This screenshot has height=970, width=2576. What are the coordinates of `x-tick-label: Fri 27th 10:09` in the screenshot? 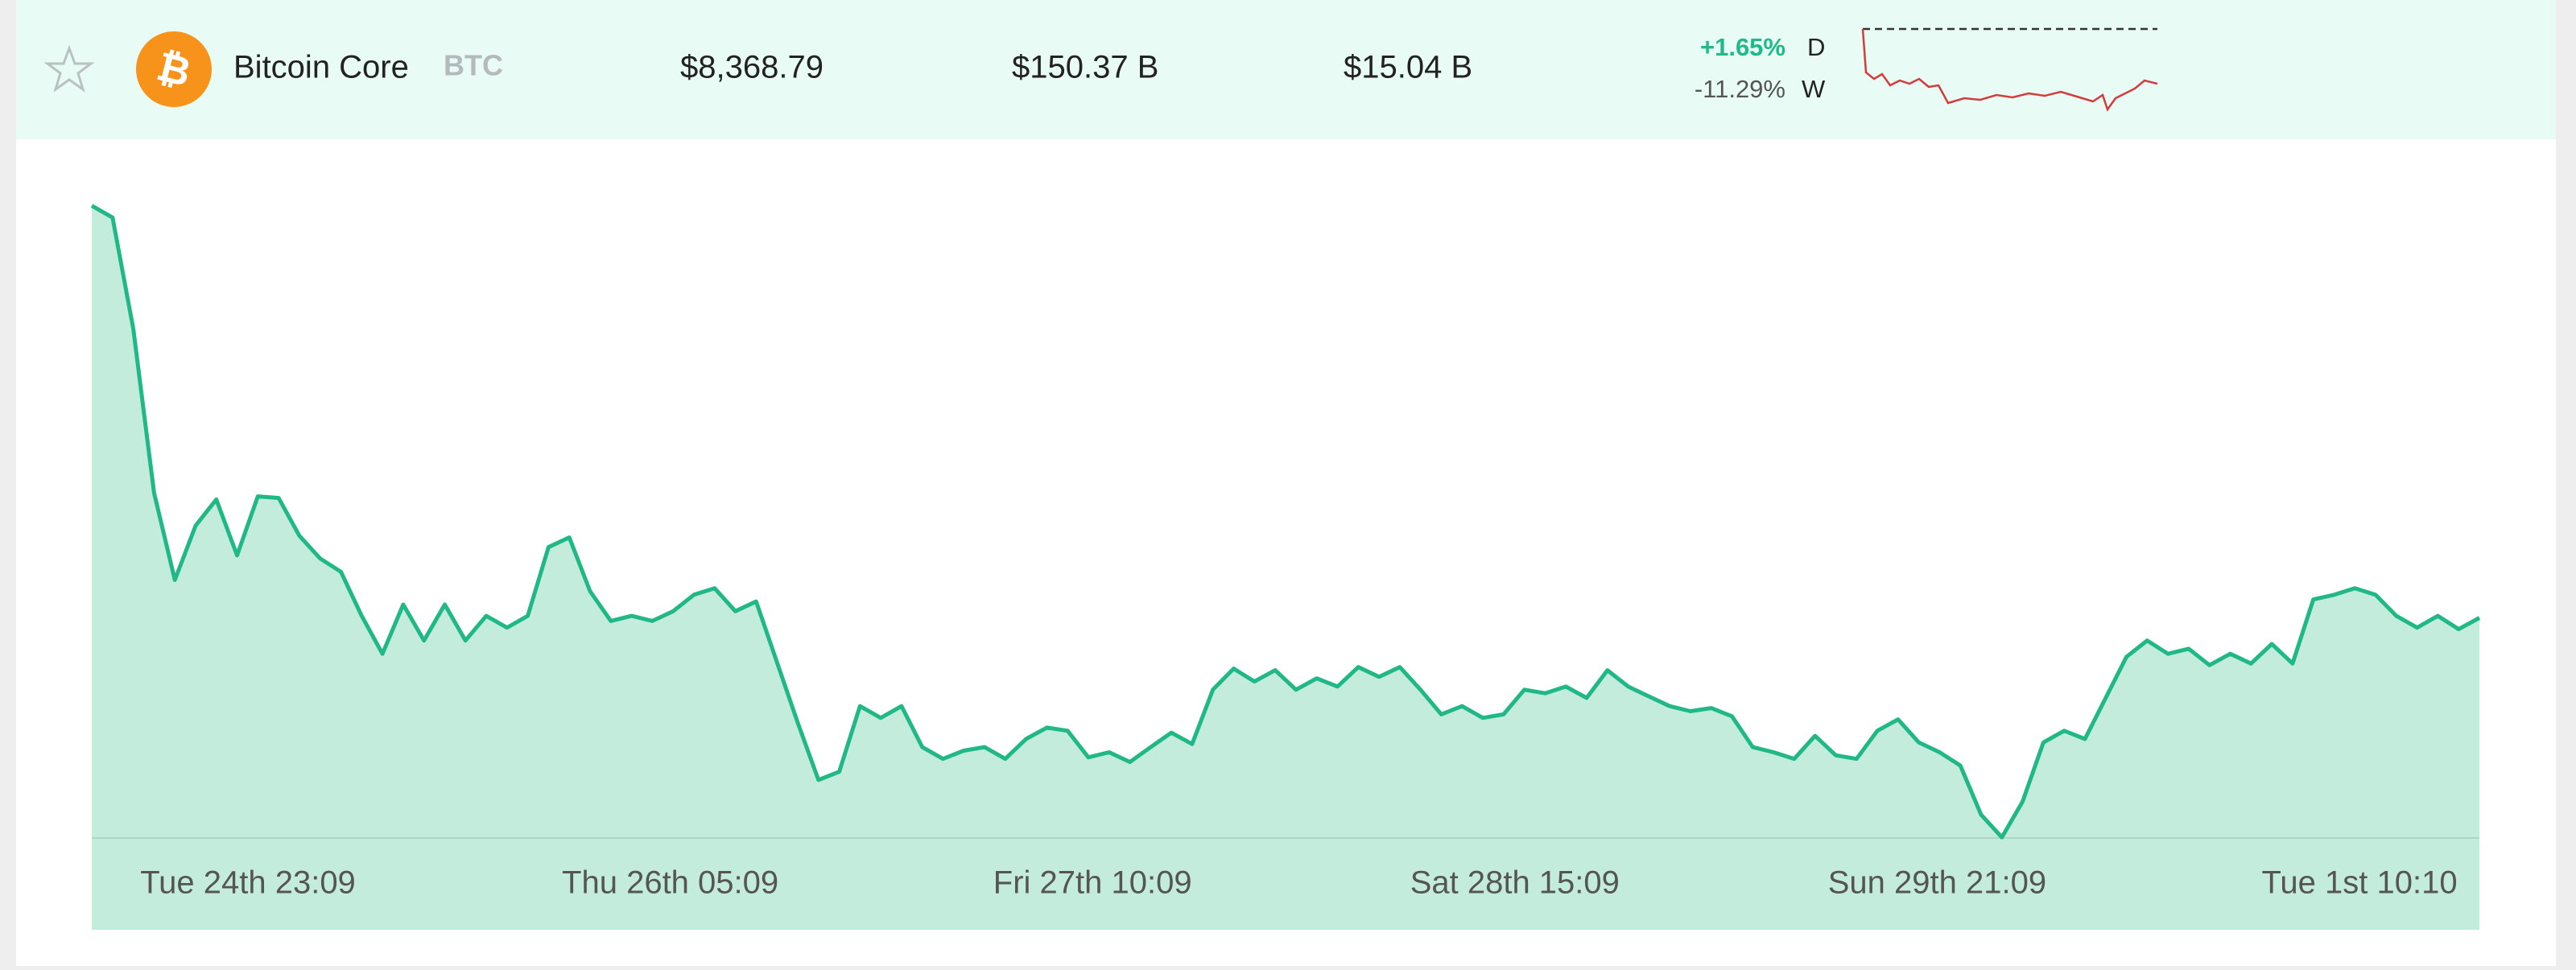 It's located at (1092, 883).